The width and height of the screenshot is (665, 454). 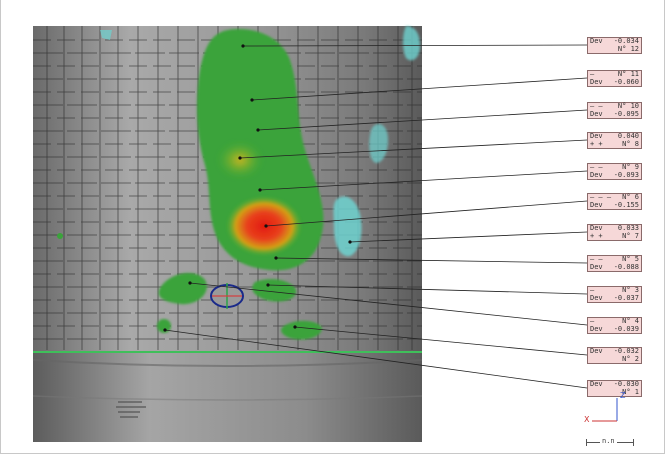 I want to click on hot-deviation-region, so click(x=264, y=226).